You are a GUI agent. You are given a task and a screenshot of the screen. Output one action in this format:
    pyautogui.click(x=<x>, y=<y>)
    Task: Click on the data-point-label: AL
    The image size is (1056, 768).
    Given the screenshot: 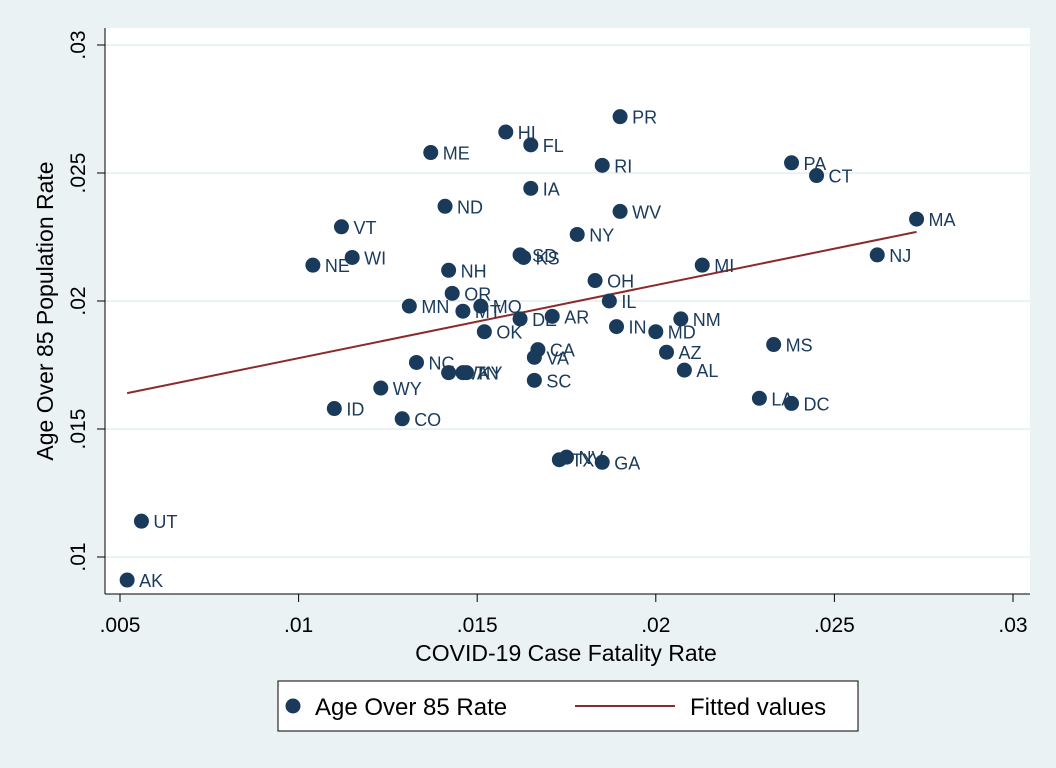 What is the action you would take?
    pyautogui.click(x=707, y=371)
    